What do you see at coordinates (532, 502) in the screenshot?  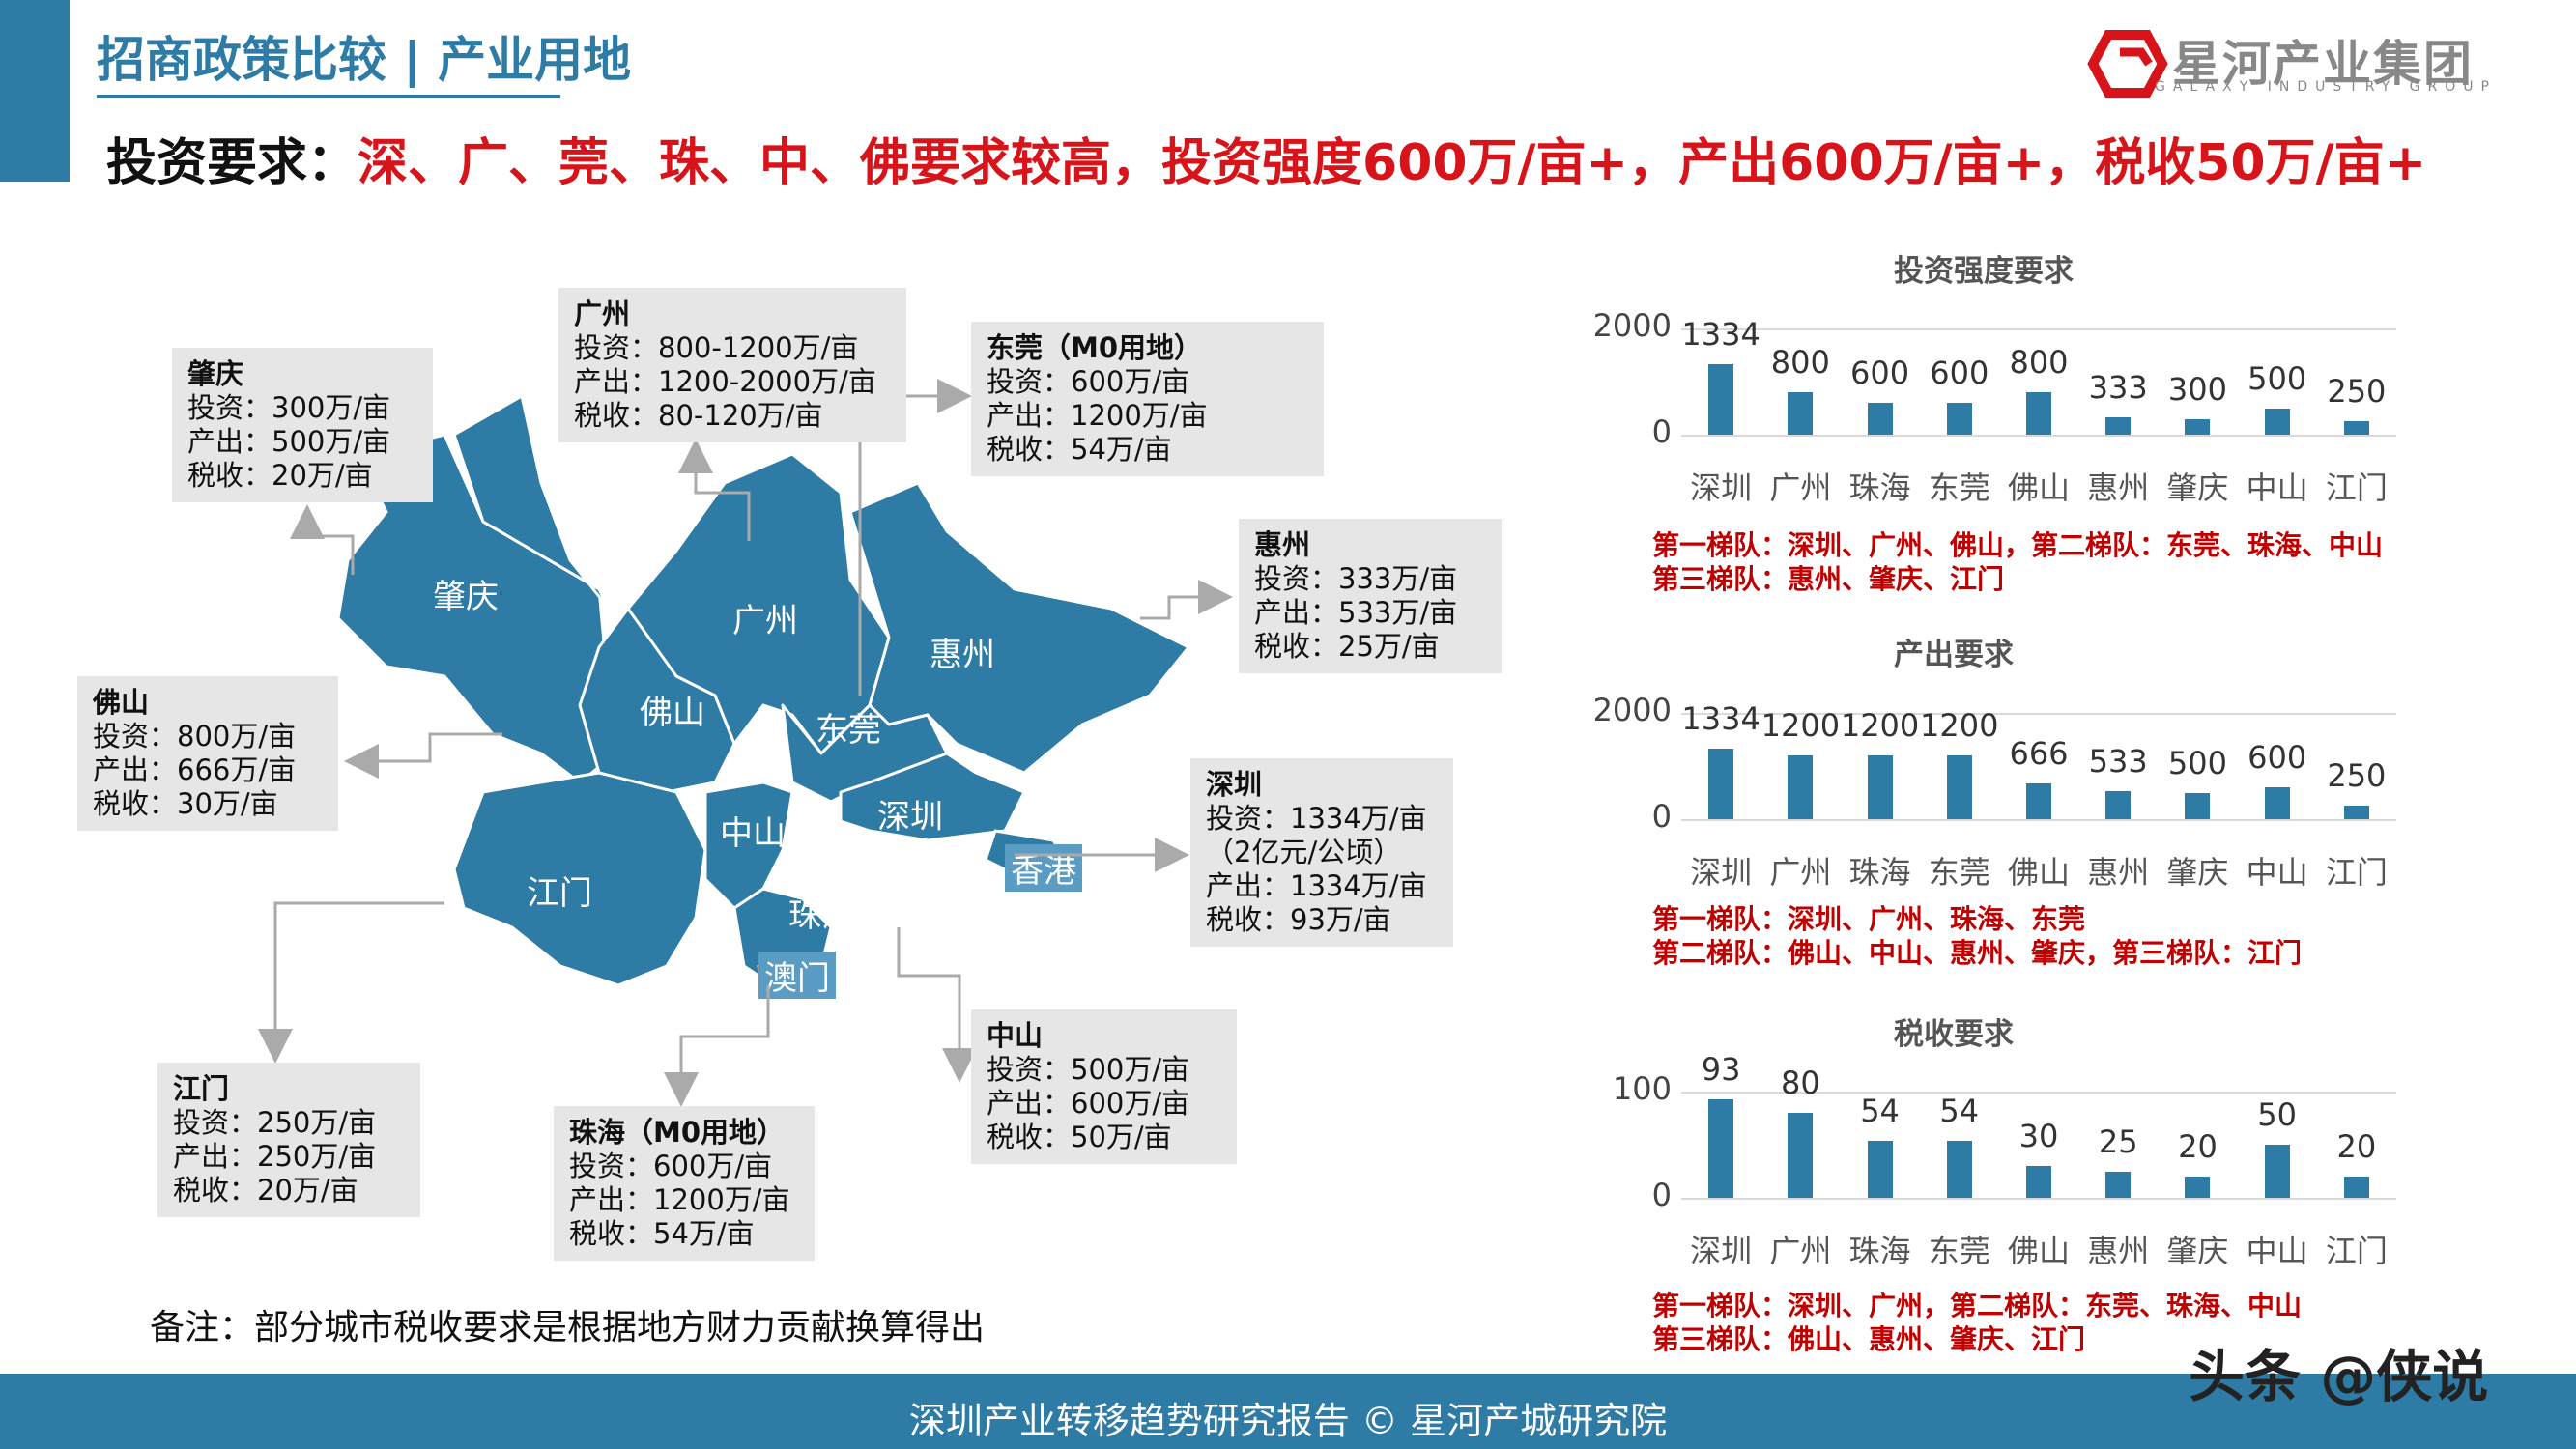 I see `map-region-zhaoqing-west` at bounding box center [532, 502].